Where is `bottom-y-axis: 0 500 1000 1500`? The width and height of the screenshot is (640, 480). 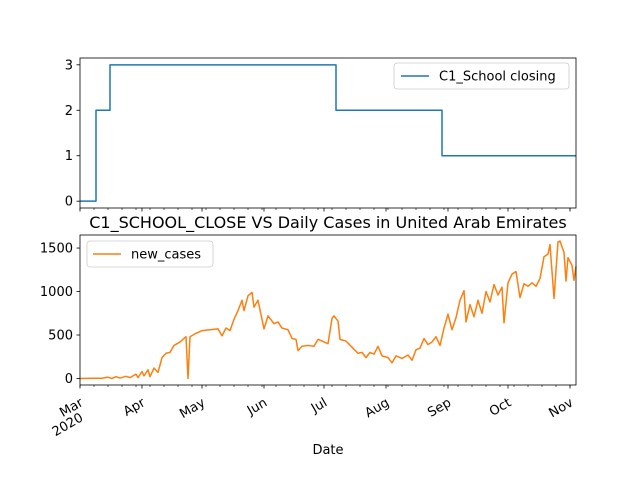
bottom-y-axis: 0 500 1000 1500 is located at coordinates (60, 314).